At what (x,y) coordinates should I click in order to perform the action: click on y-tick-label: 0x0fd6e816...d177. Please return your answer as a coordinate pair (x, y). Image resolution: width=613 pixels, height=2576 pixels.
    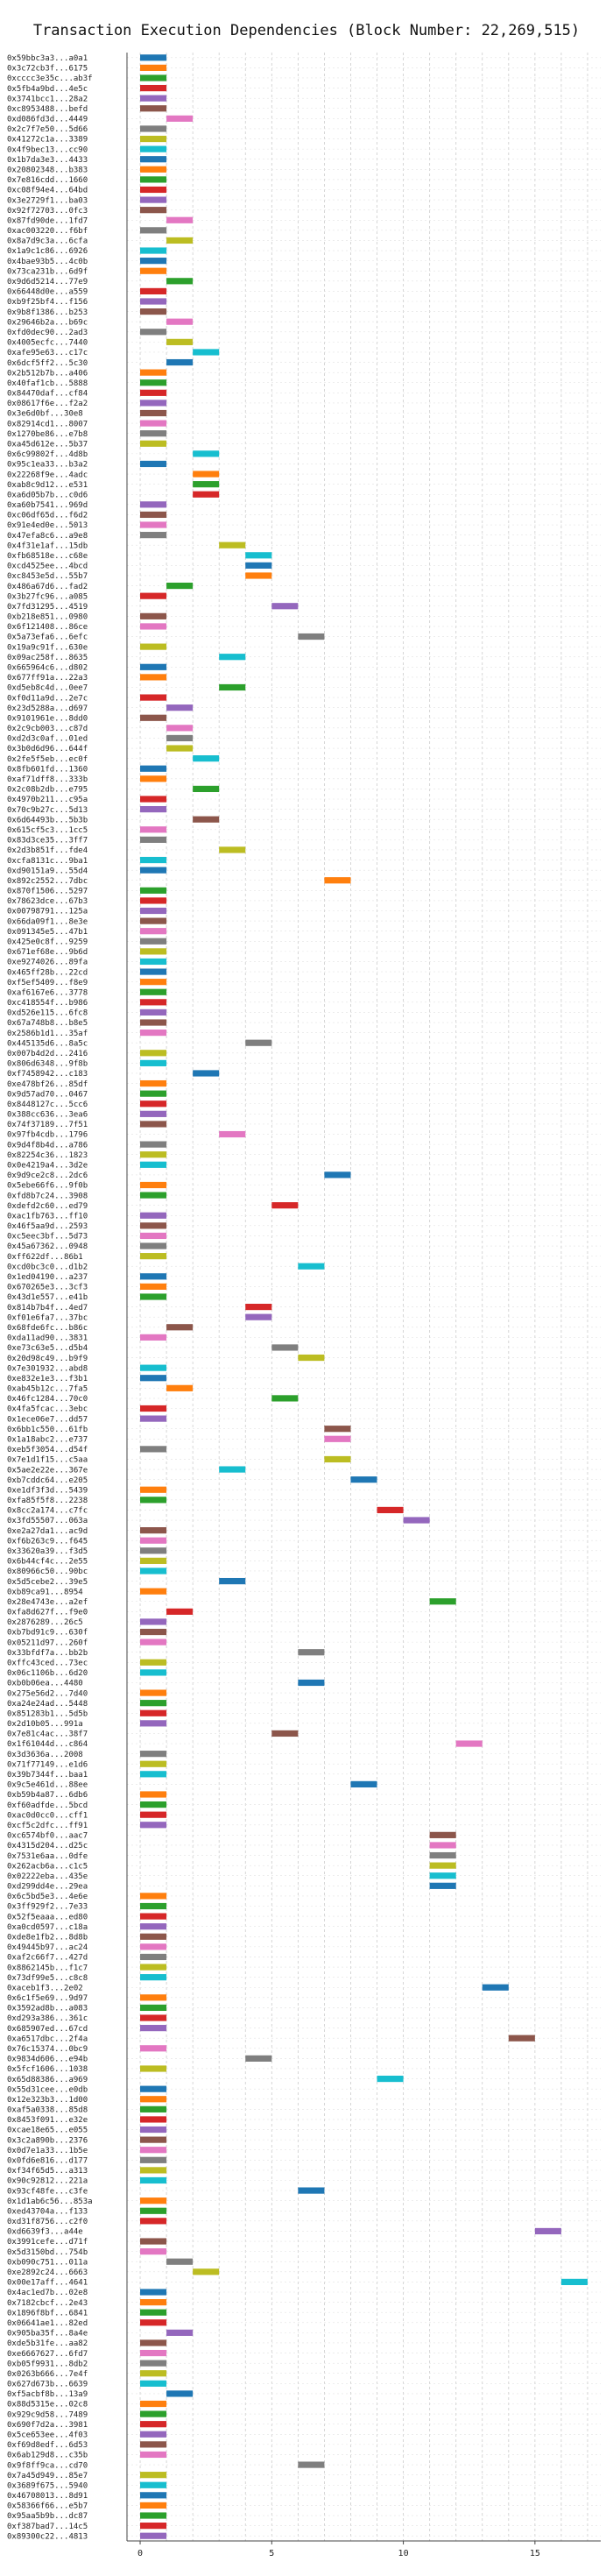
    Looking at the image, I should click on (47, 2161).